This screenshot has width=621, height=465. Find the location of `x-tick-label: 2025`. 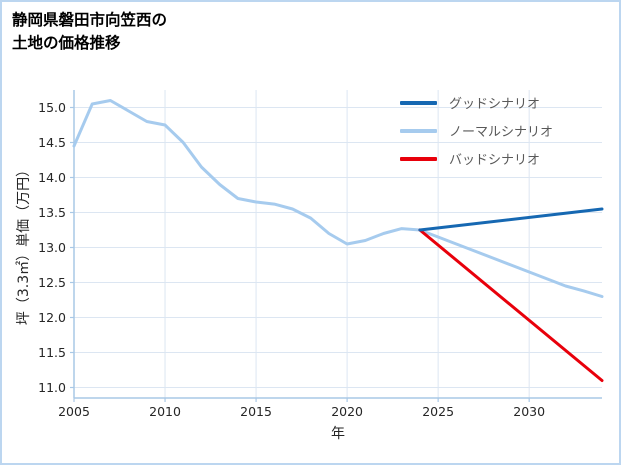

x-tick-label: 2025 is located at coordinates (438, 411).